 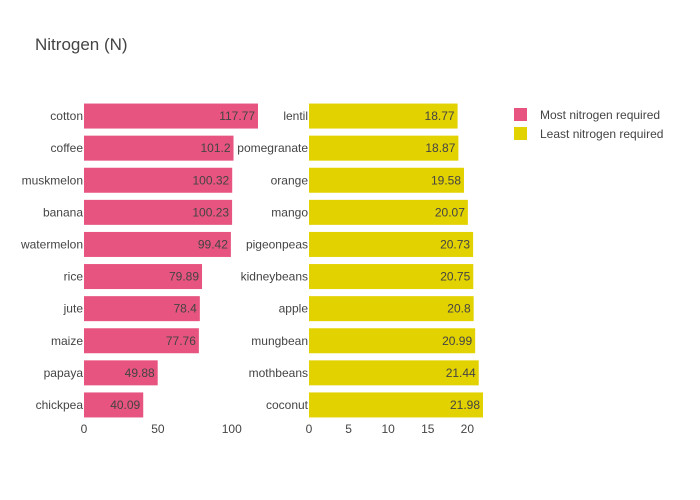 What do you see at coordinates (171, 116) in the screenshot?
I see `bar-cotton` at bounding box center [171, 116].